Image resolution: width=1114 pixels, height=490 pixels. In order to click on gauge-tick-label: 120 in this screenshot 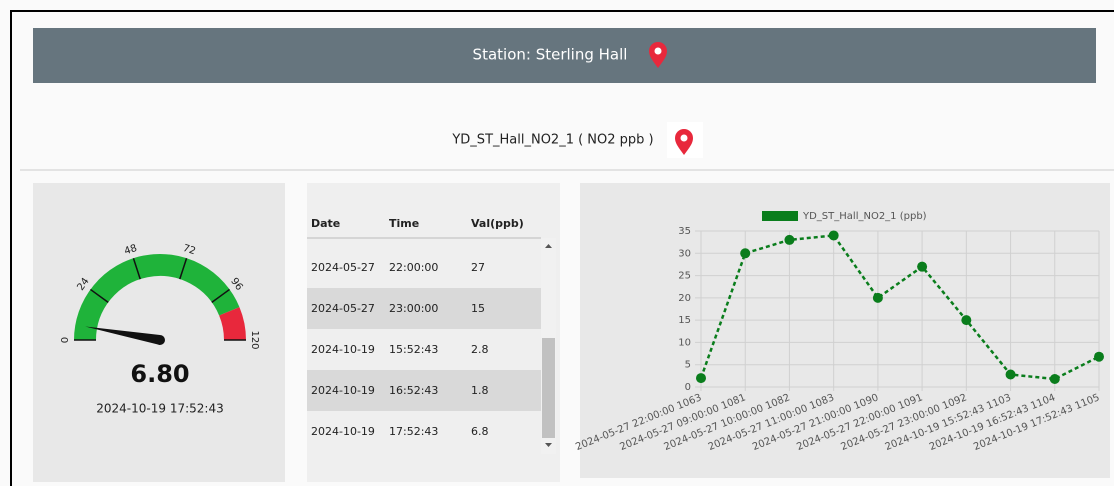, I will do `click(254, 339)`.